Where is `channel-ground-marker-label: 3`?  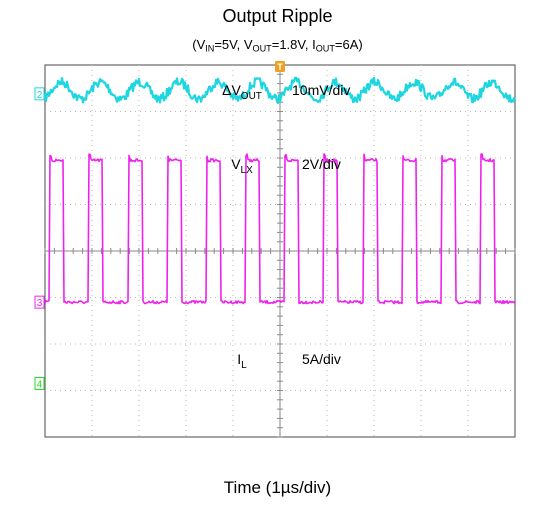
channel-ground-marker-label: 3 is located at coordinates (40, 303).